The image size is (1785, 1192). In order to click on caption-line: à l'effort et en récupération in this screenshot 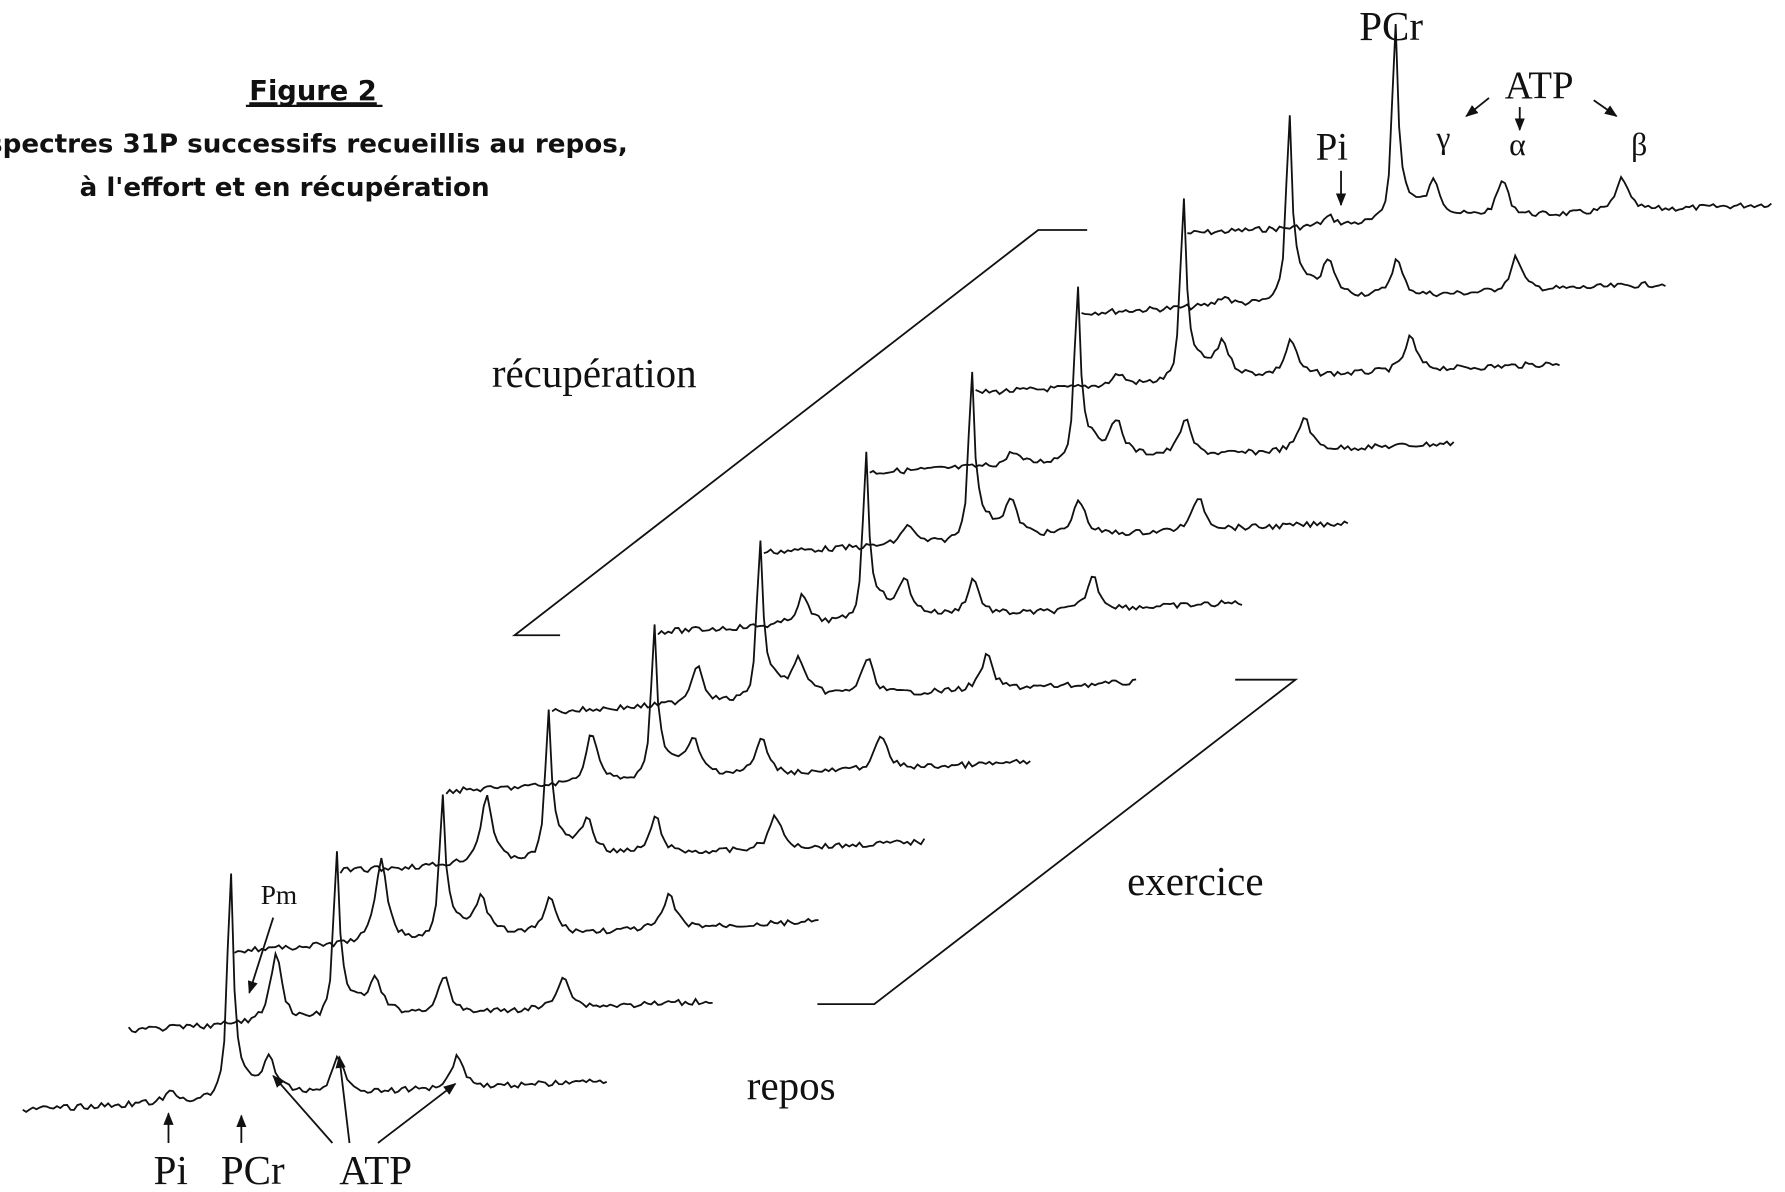, I will do `click(285, 188)`.